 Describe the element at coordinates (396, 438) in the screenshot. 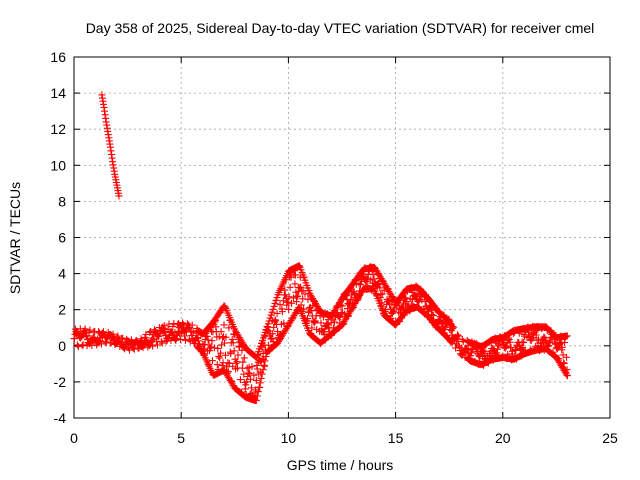

I see `x-tick-label: 15` at that location.